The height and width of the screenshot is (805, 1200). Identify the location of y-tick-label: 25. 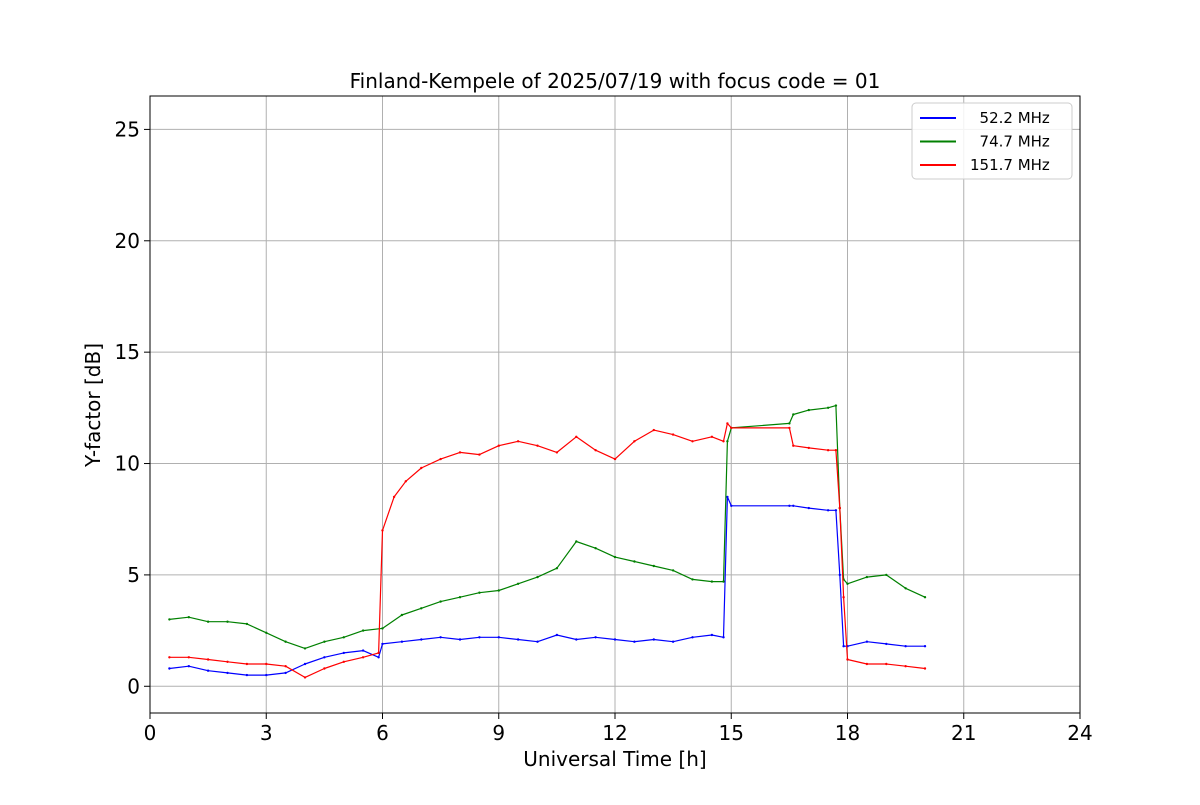
(127, 129).